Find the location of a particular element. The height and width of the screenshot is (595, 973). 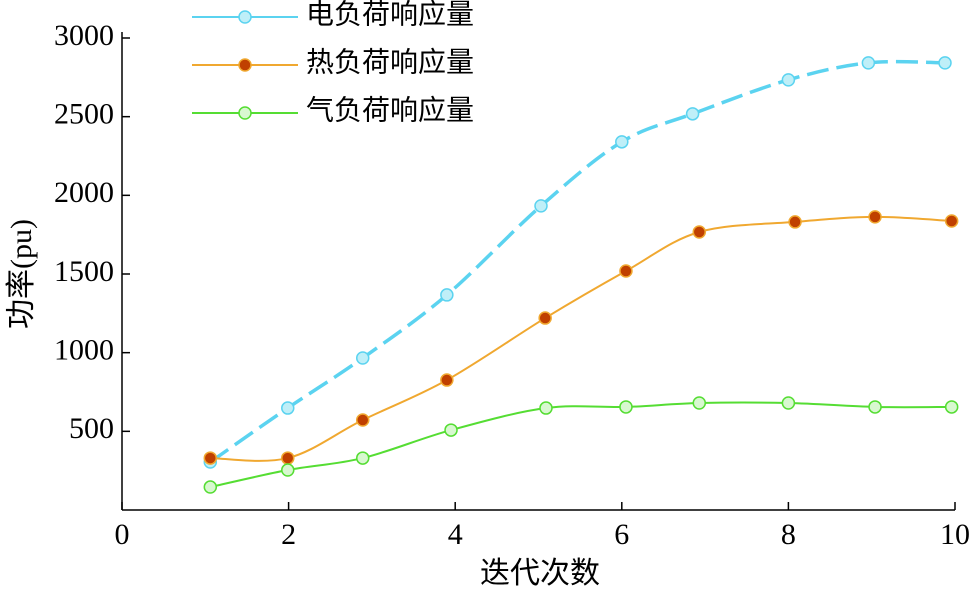

legend-label: 电负荷响应量 is located at coordinates (390, 15).